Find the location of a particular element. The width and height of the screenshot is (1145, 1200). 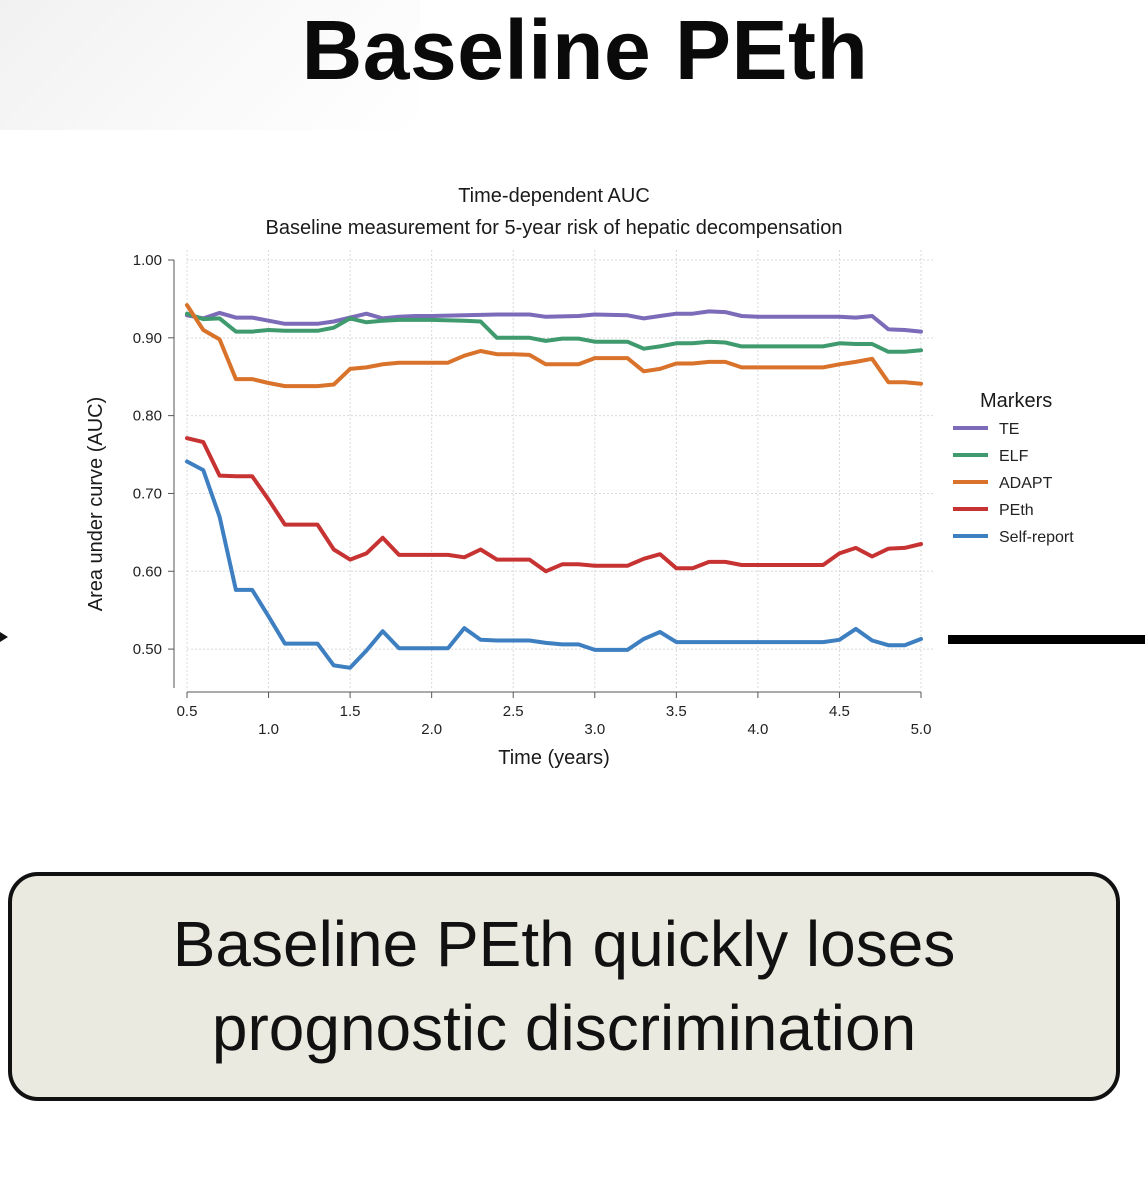

y-tick-label: 1.00 is located at coordinates (147, 260).